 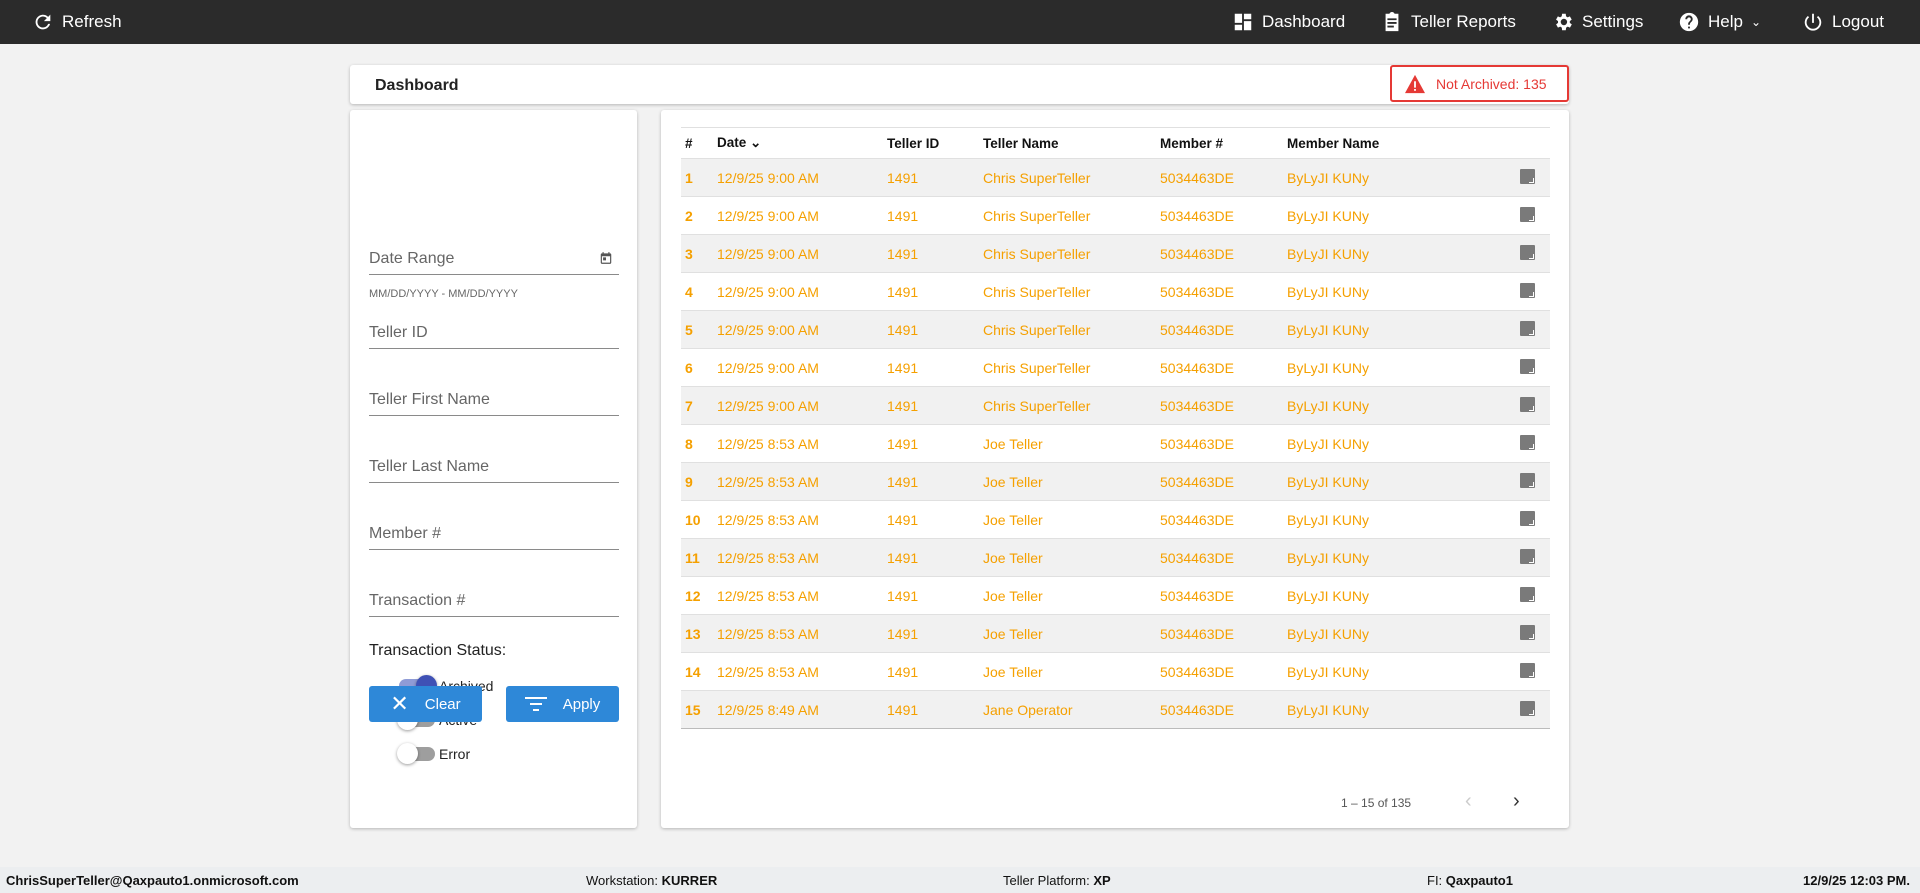 What do you see at coordinates (699, 557) in the screenshot?
I see `row-number: 11` at bounding box center [699, 557].